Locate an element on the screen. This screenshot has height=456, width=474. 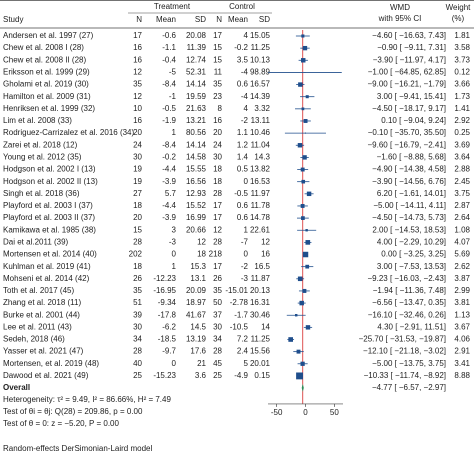
cell-mean1: 0 is located at coordinates (174, 254).